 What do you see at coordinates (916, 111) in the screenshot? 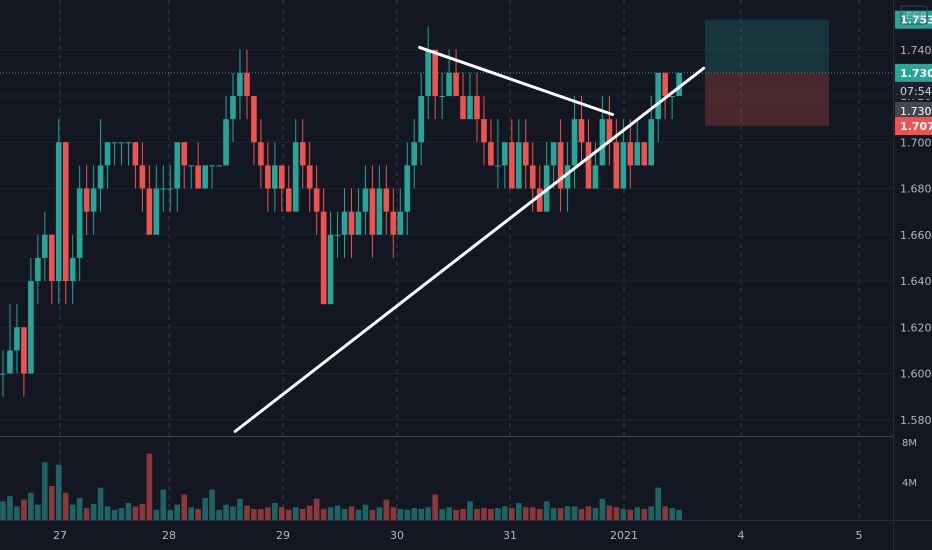
I see `entry-price-badge: 1.730` at bounding box center [916, 111].